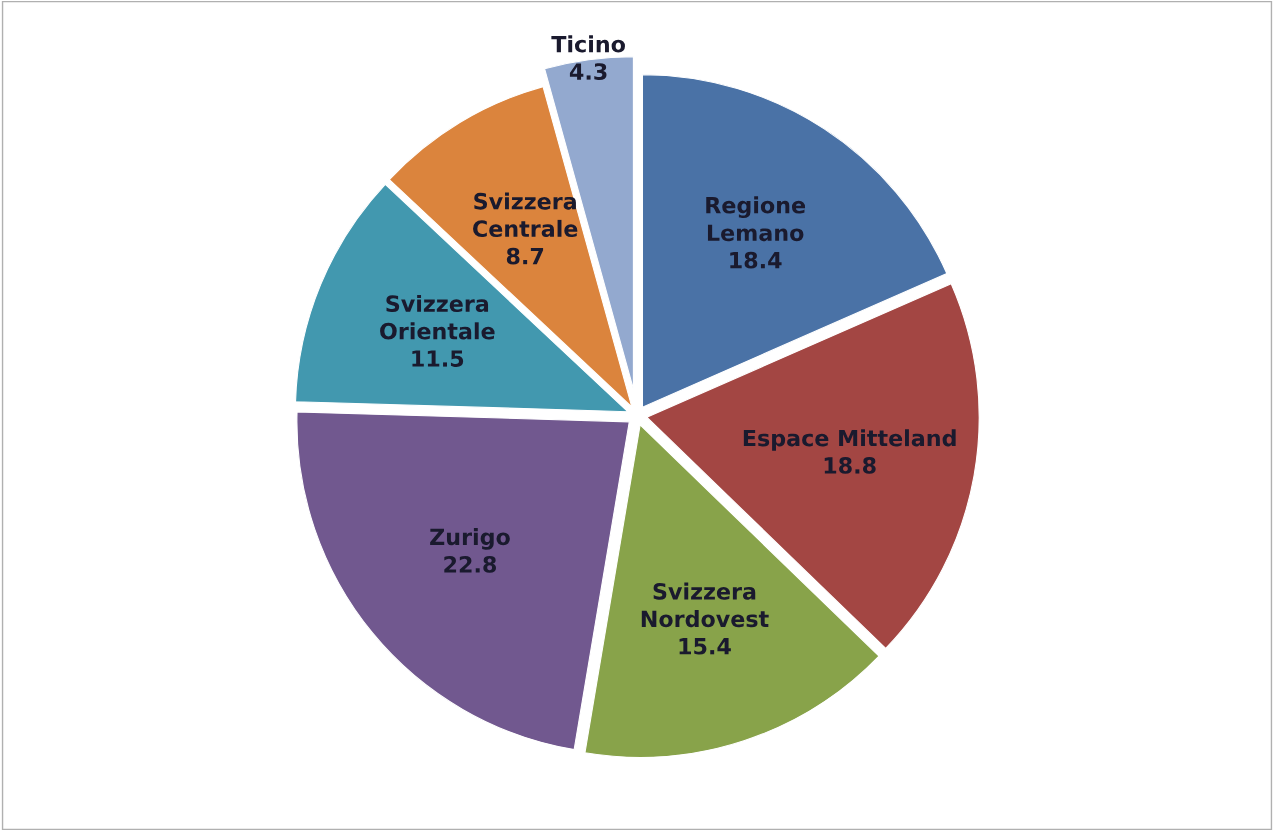  What do you see at coordinates (850, 465) in the screenshot?
I see `data-label: 18.8` at bounding box center [850, 465].